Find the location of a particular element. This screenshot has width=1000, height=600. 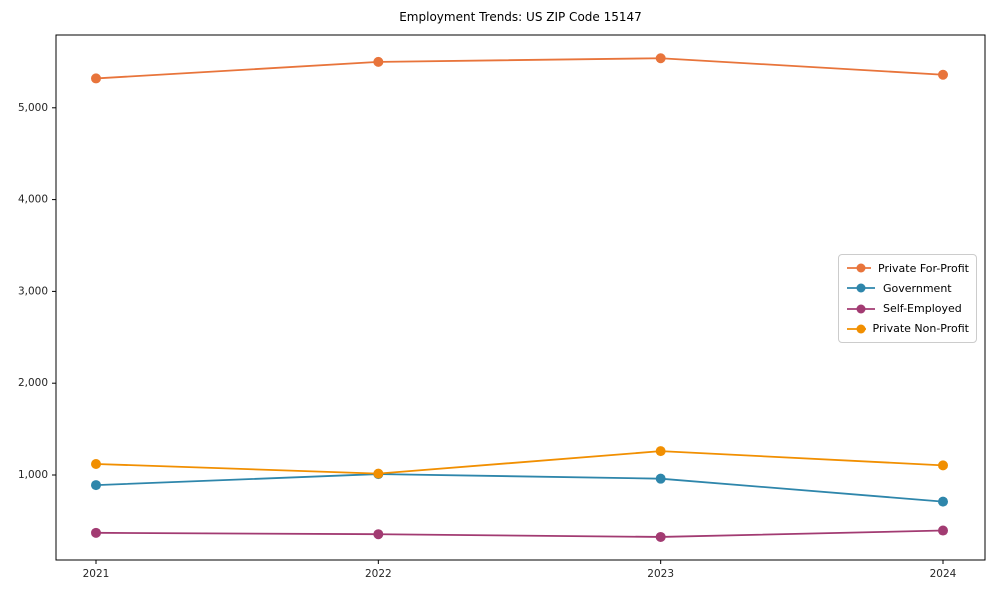

legend-label-self-employed: Self-Employed is located at coordinates (922, 309).